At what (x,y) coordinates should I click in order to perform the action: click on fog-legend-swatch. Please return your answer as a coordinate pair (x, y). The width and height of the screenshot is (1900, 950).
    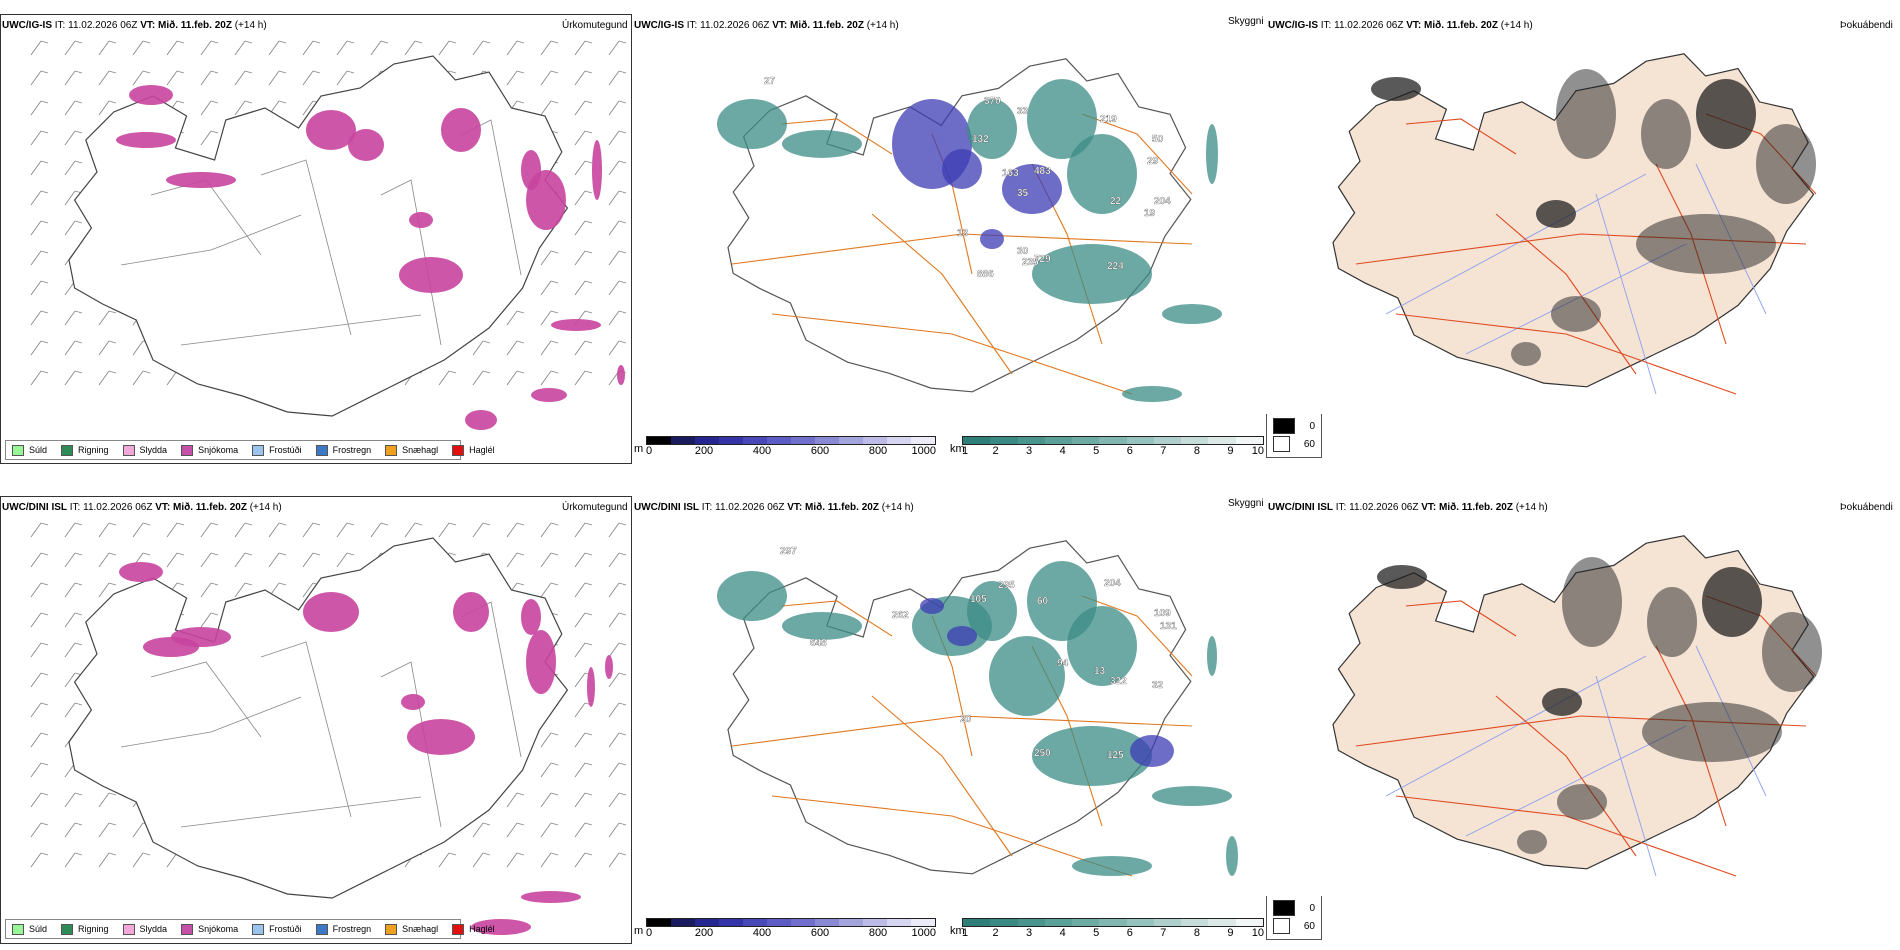
    Looking at the image, I should click on (1284, 908).